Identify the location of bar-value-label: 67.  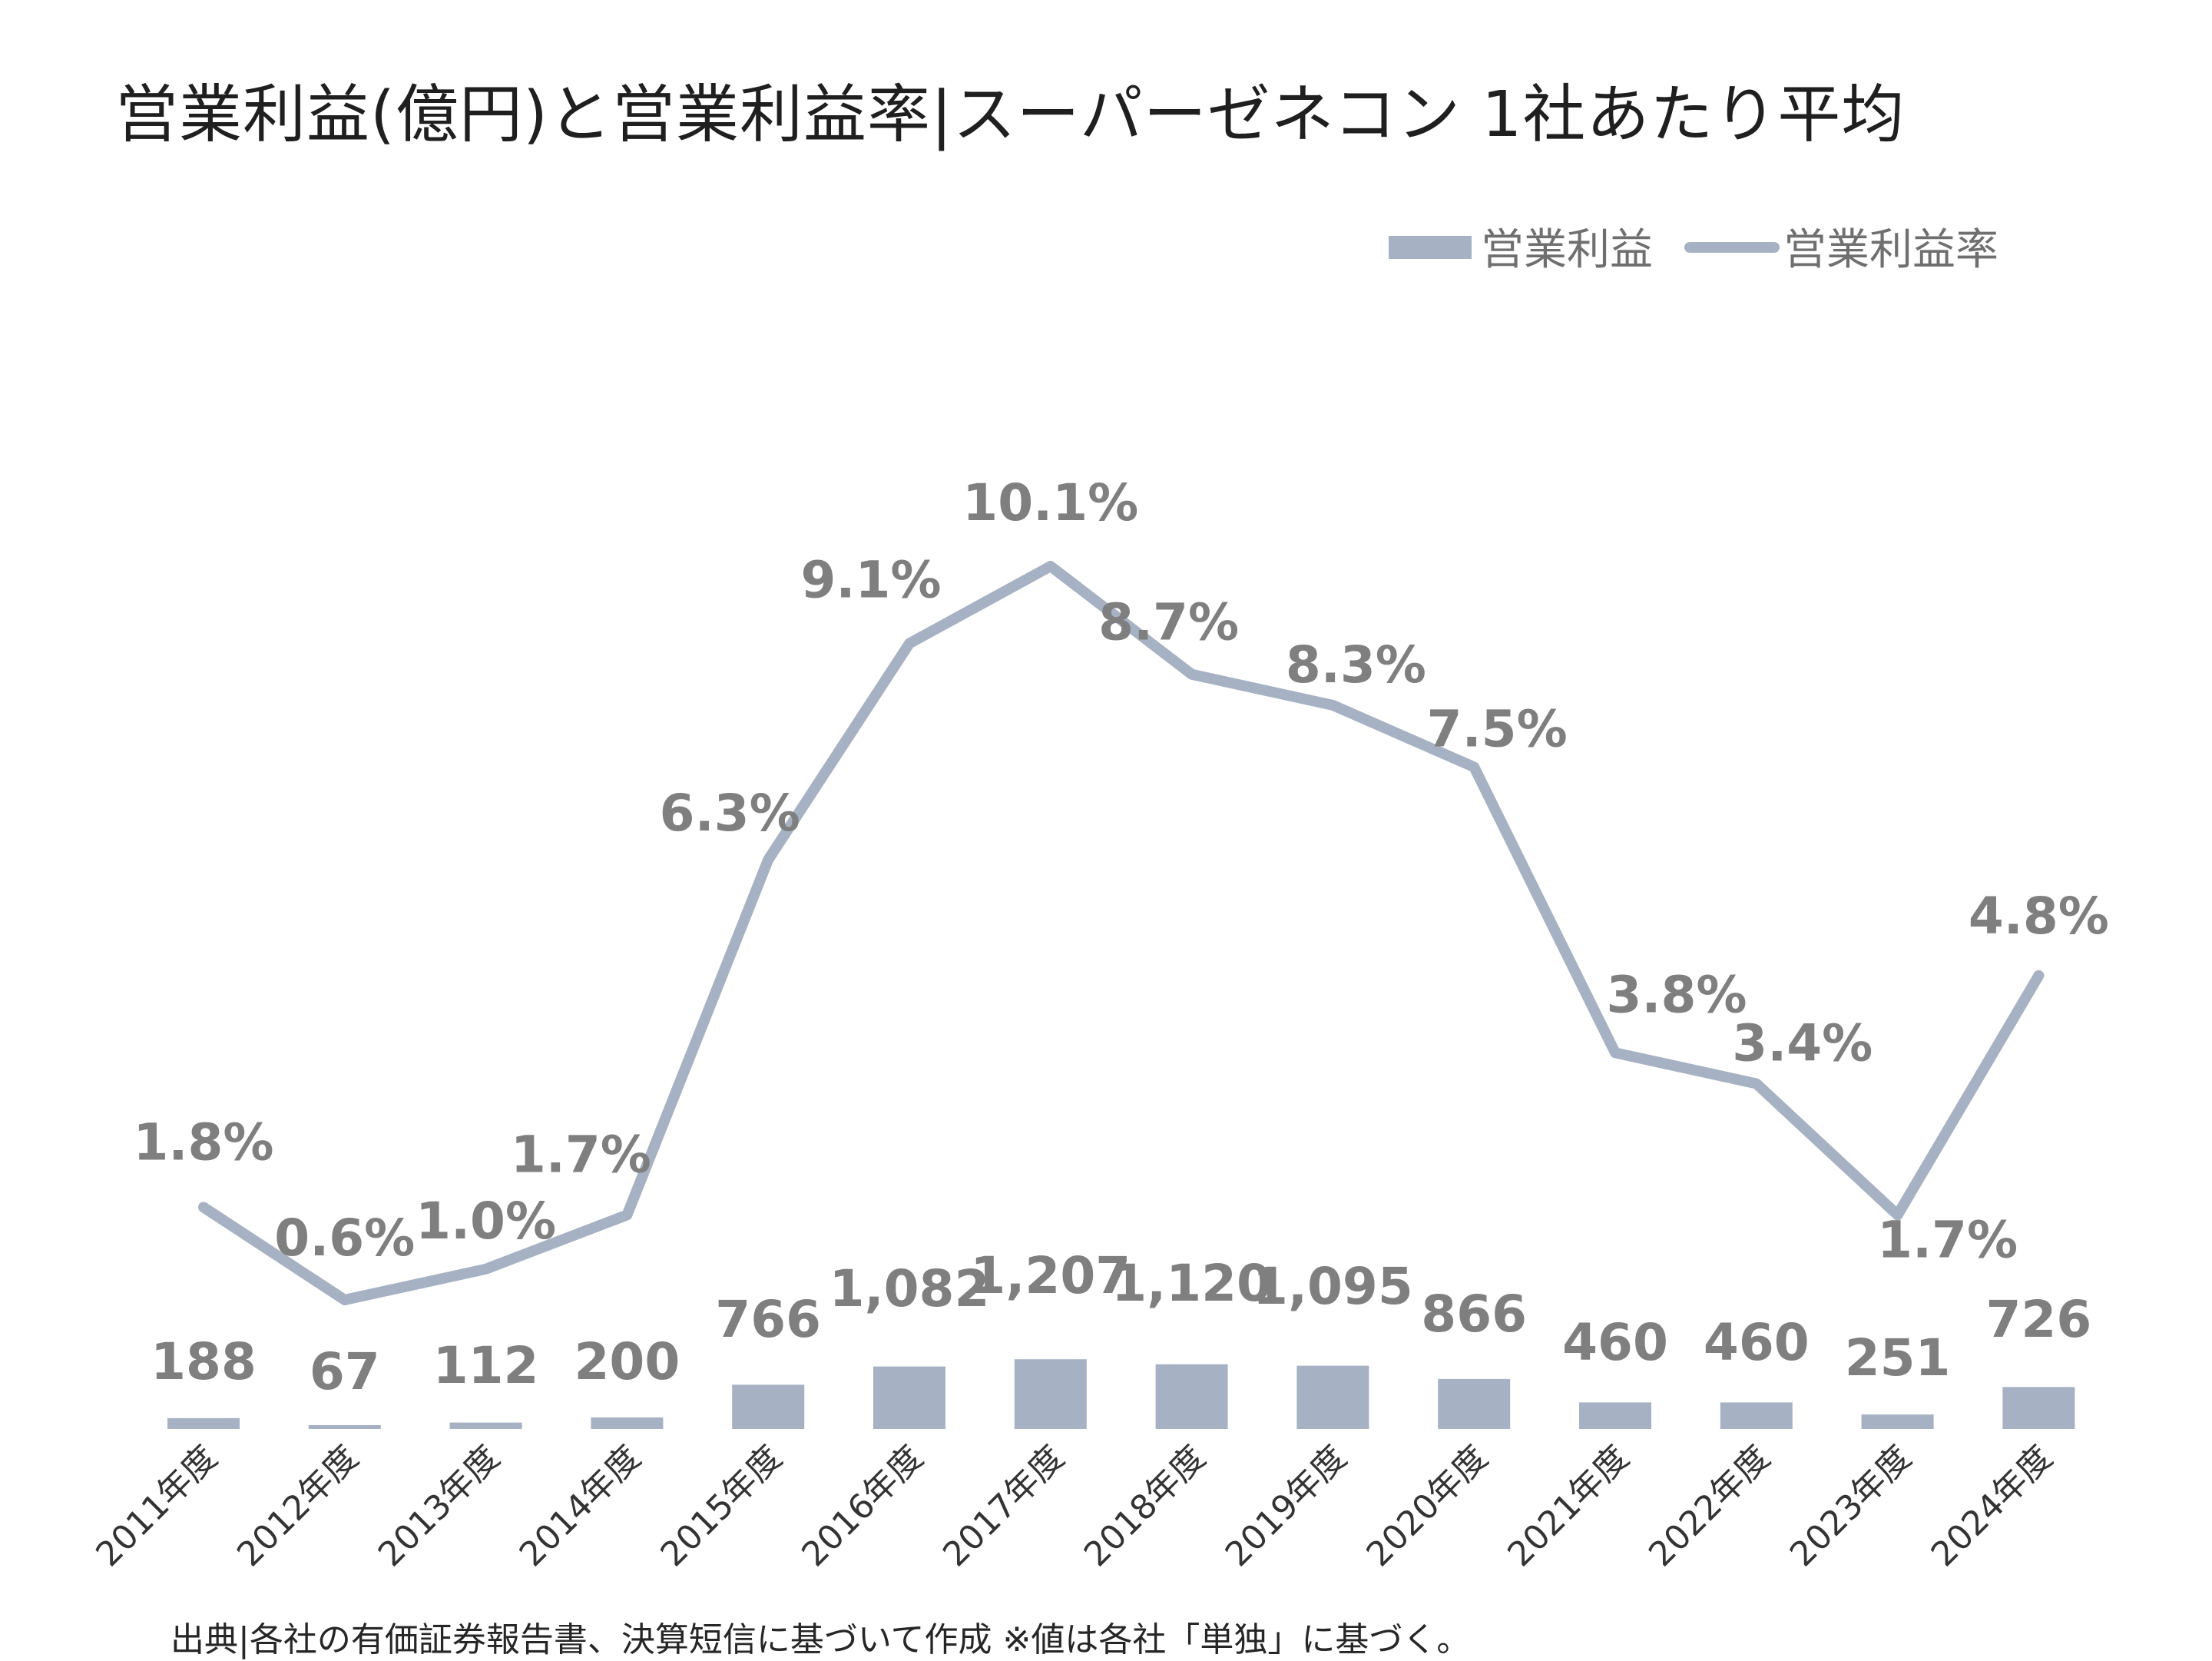
(345, 1371).